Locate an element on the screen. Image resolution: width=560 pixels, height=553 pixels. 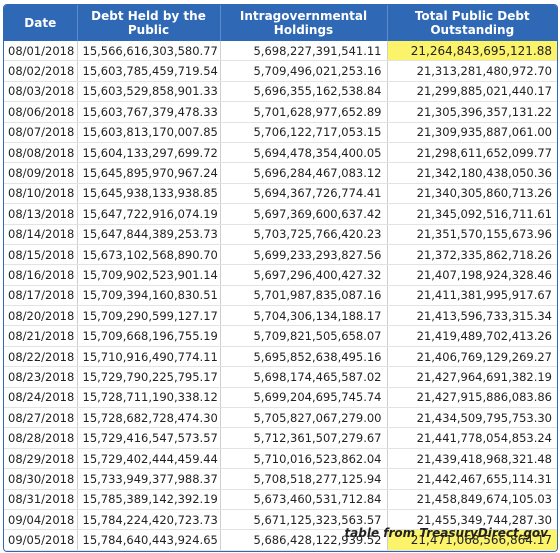
cell-date: 08/02/2018 is located at coordinates (41, 71).